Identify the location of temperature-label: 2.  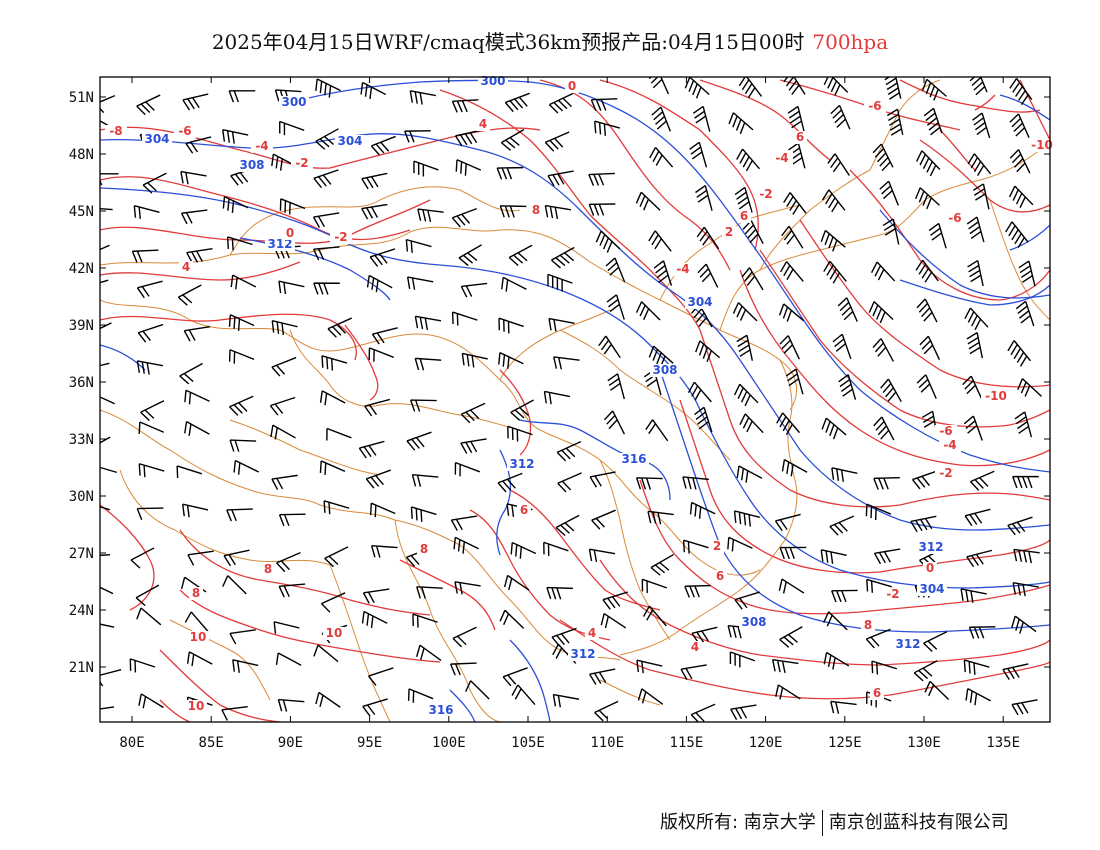
(729, 232).